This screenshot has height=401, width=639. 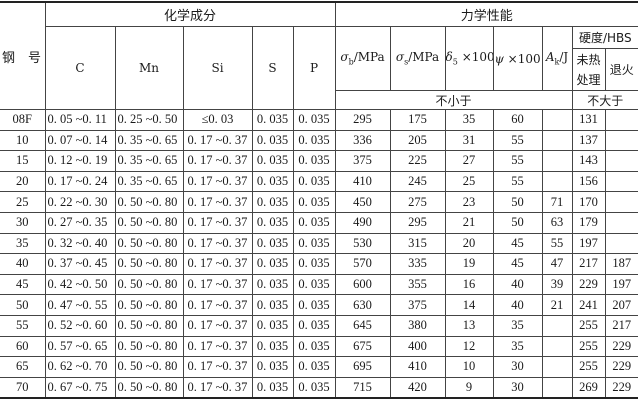 I want to click on header-ak: Ak/J, so click(x=557, y=58).